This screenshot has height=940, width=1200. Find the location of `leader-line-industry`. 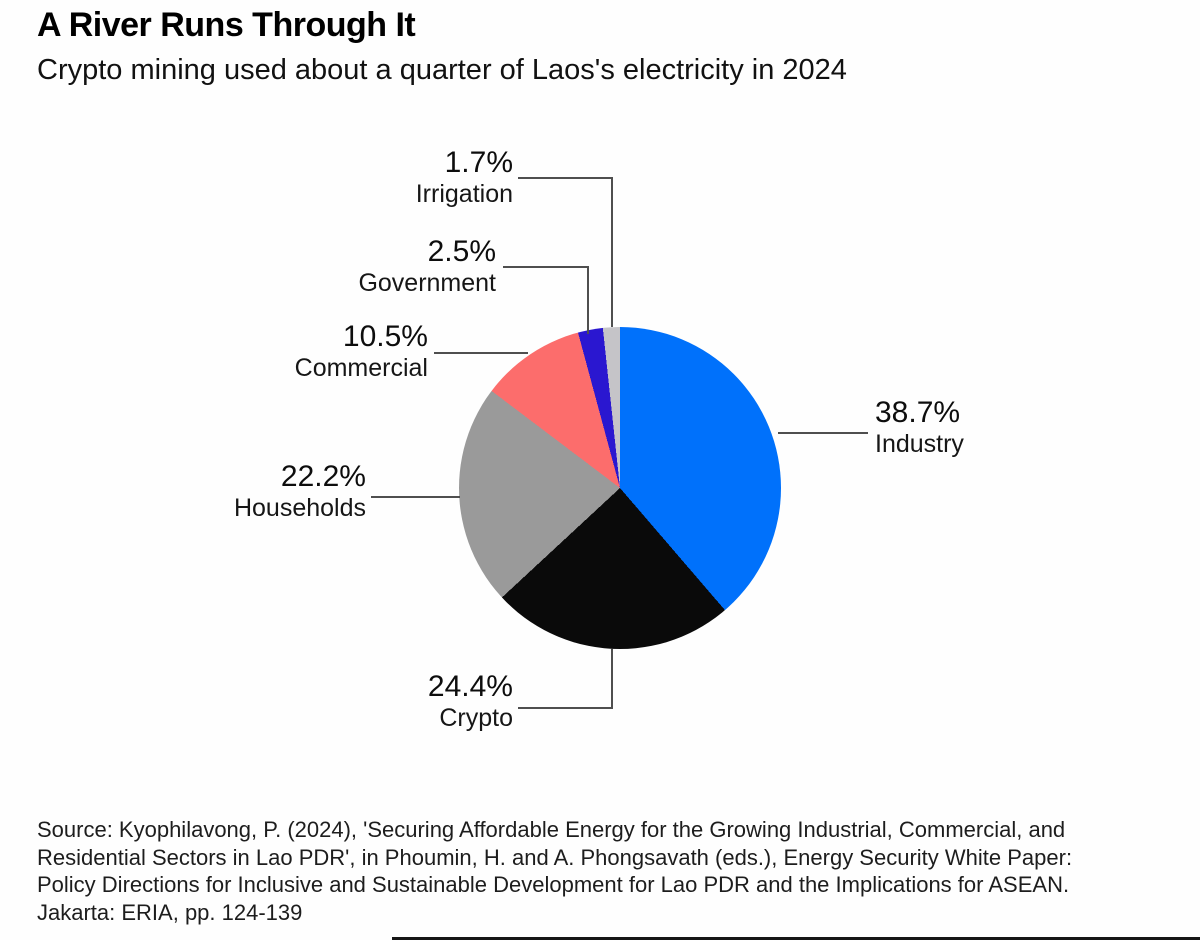

leader-line-industry is located at coordinates (823, 433).